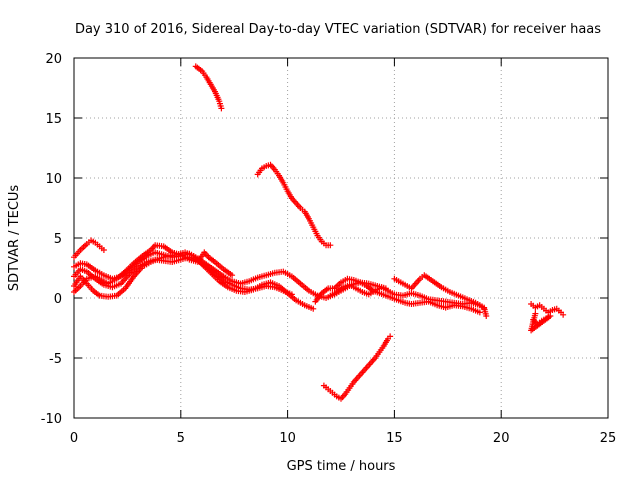 This screenshot has width=640, height=480. Describe the element at coordinates (341, 466) in the screenshot. I see `x-axis-label: GPS time / hours` at that location.